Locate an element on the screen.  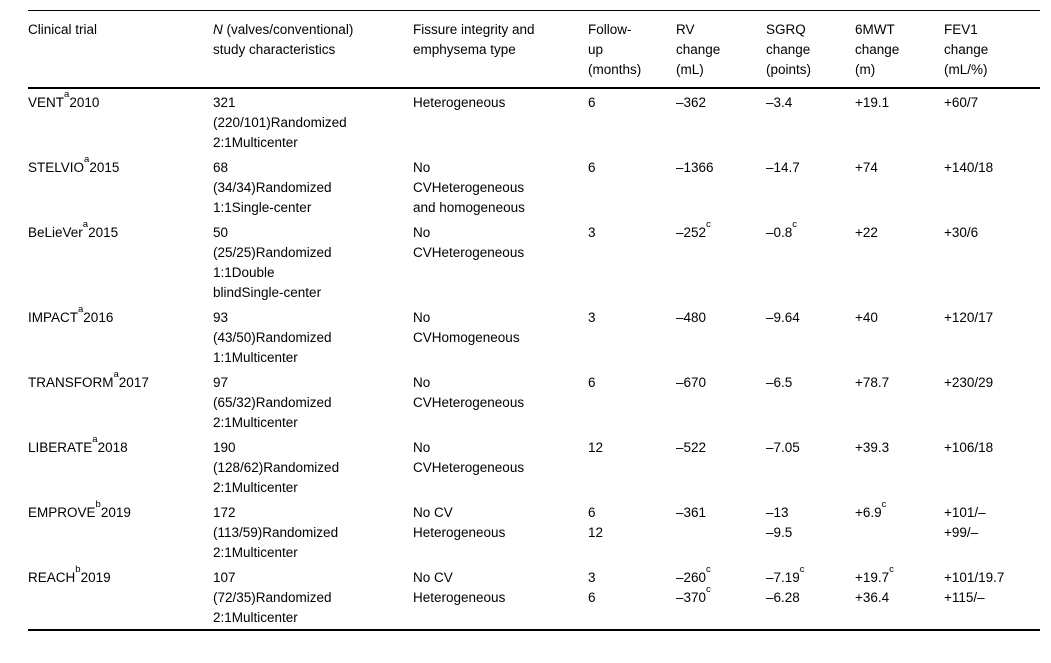
cell-line: +6.9c is located at coordinates (871, 509).